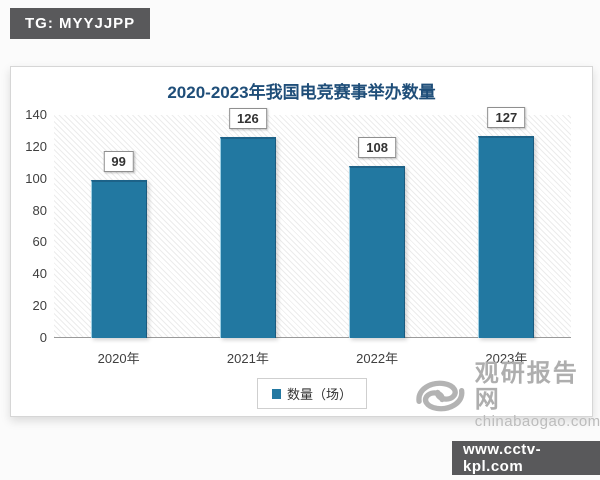 The width and height of the screenshot is (600, 480). Describe the element at coordinates (526, 386) in the screenshot. I see `watermark-brand: 观研报告网` at that location.